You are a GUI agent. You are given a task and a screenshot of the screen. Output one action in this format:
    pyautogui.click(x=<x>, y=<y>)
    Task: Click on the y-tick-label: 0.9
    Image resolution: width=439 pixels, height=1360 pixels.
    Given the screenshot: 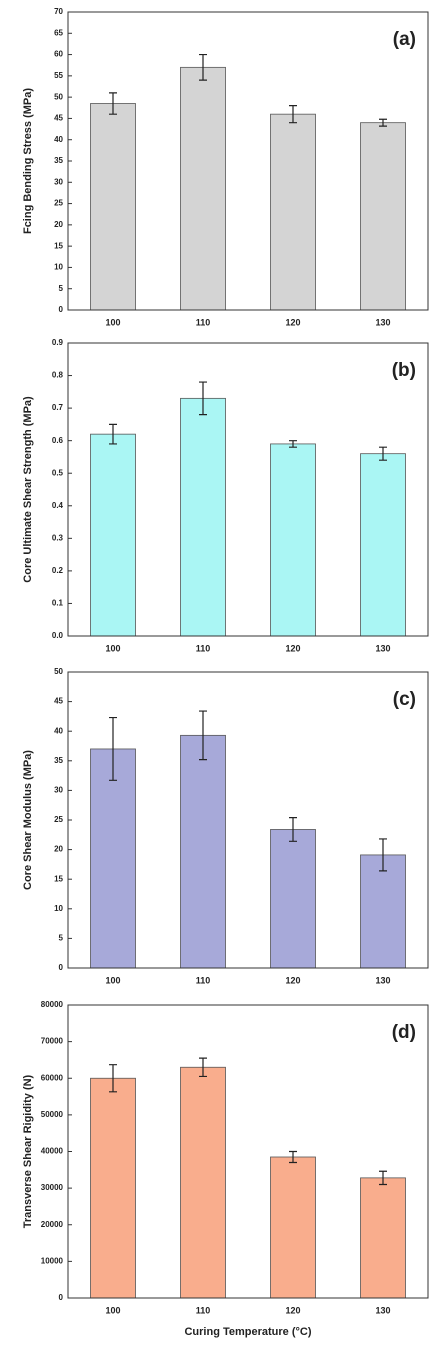 What is the action you would take?
    pyautogui.click(x=58, y=342)
    